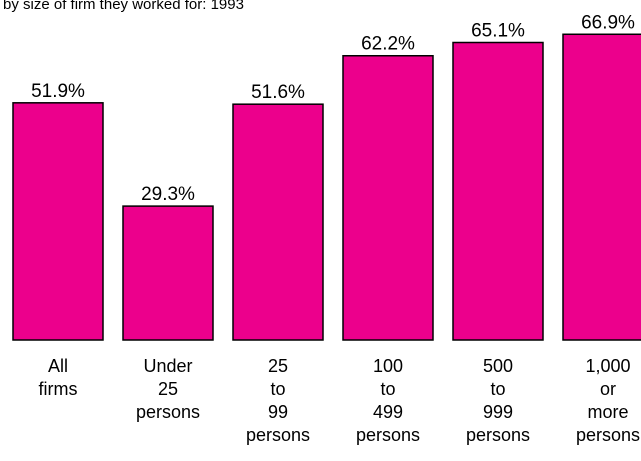 The width and height of the screenshot is (641, 461). What do you see at coordinates (607, 366) in the screenshot?
I see `category-label-5-line-0: 1,000` at bounding box center [607, 366].